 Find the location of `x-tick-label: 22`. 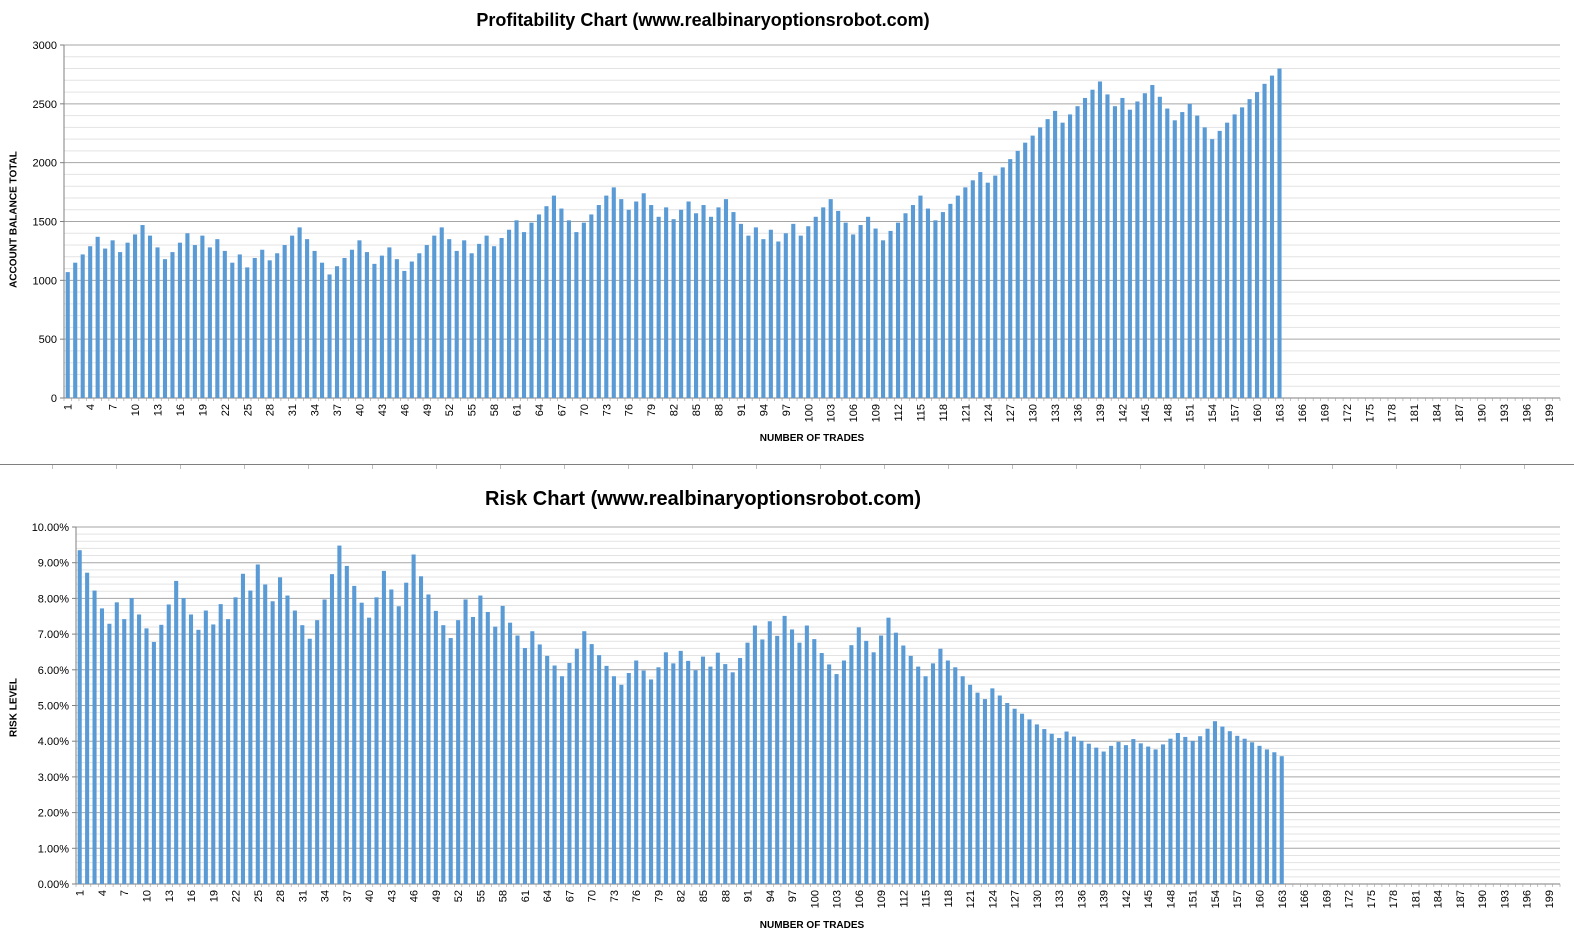

x-tick-label: 22 is located at coordinates (226, 410).